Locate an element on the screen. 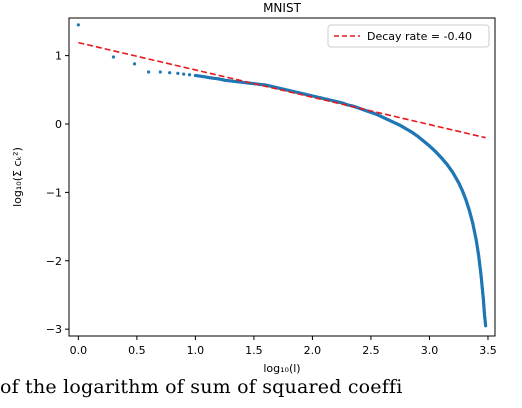 This screenshot has width=522, height=408. y-tick-label: 1 is located at coordinates (58, 56).